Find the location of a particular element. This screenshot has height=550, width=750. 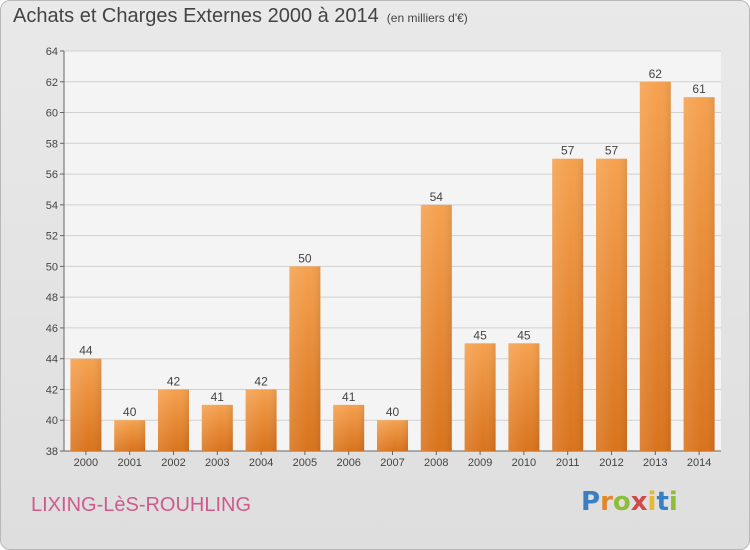

x-tick-label: 2002 is located at coordinates (173, 463).